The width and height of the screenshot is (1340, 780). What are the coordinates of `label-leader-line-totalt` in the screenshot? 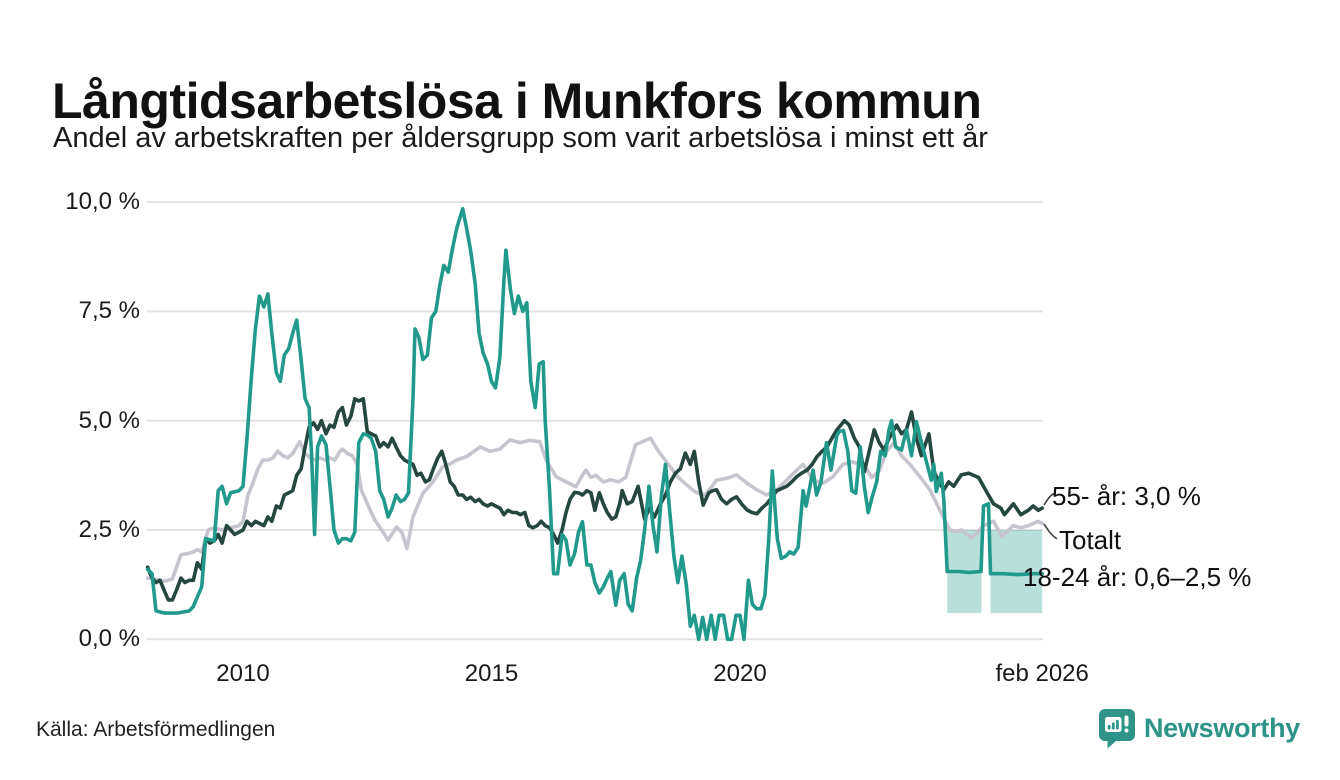 It's located at (1050, 531).